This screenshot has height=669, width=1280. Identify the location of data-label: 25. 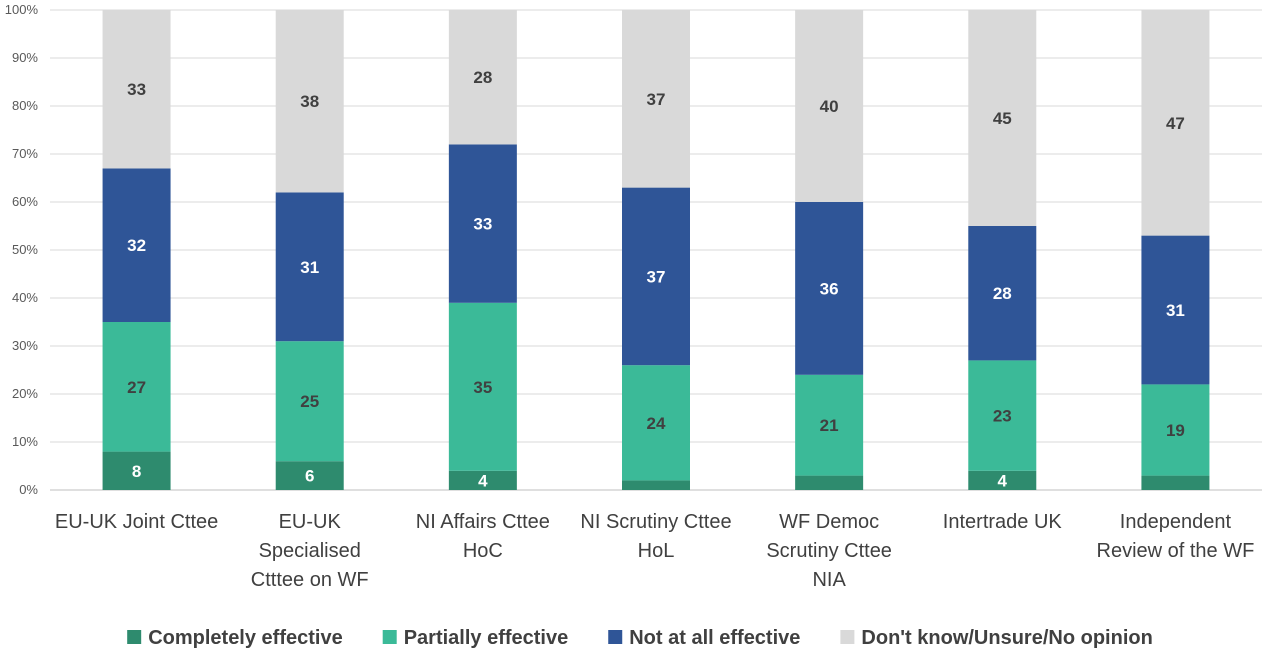
(309, 401).